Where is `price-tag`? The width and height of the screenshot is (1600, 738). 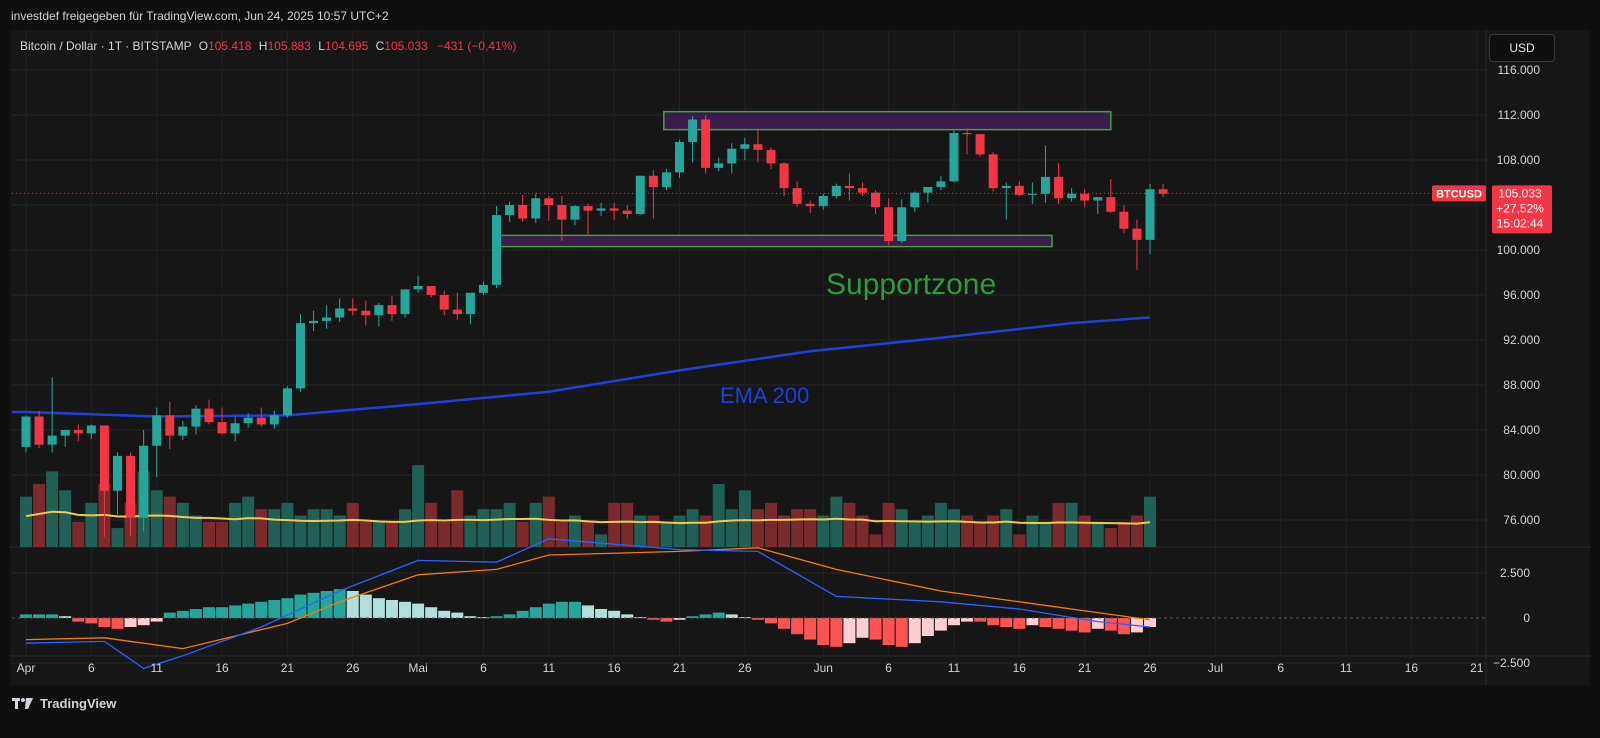 price-tag is located at coordinates (1522, 209).